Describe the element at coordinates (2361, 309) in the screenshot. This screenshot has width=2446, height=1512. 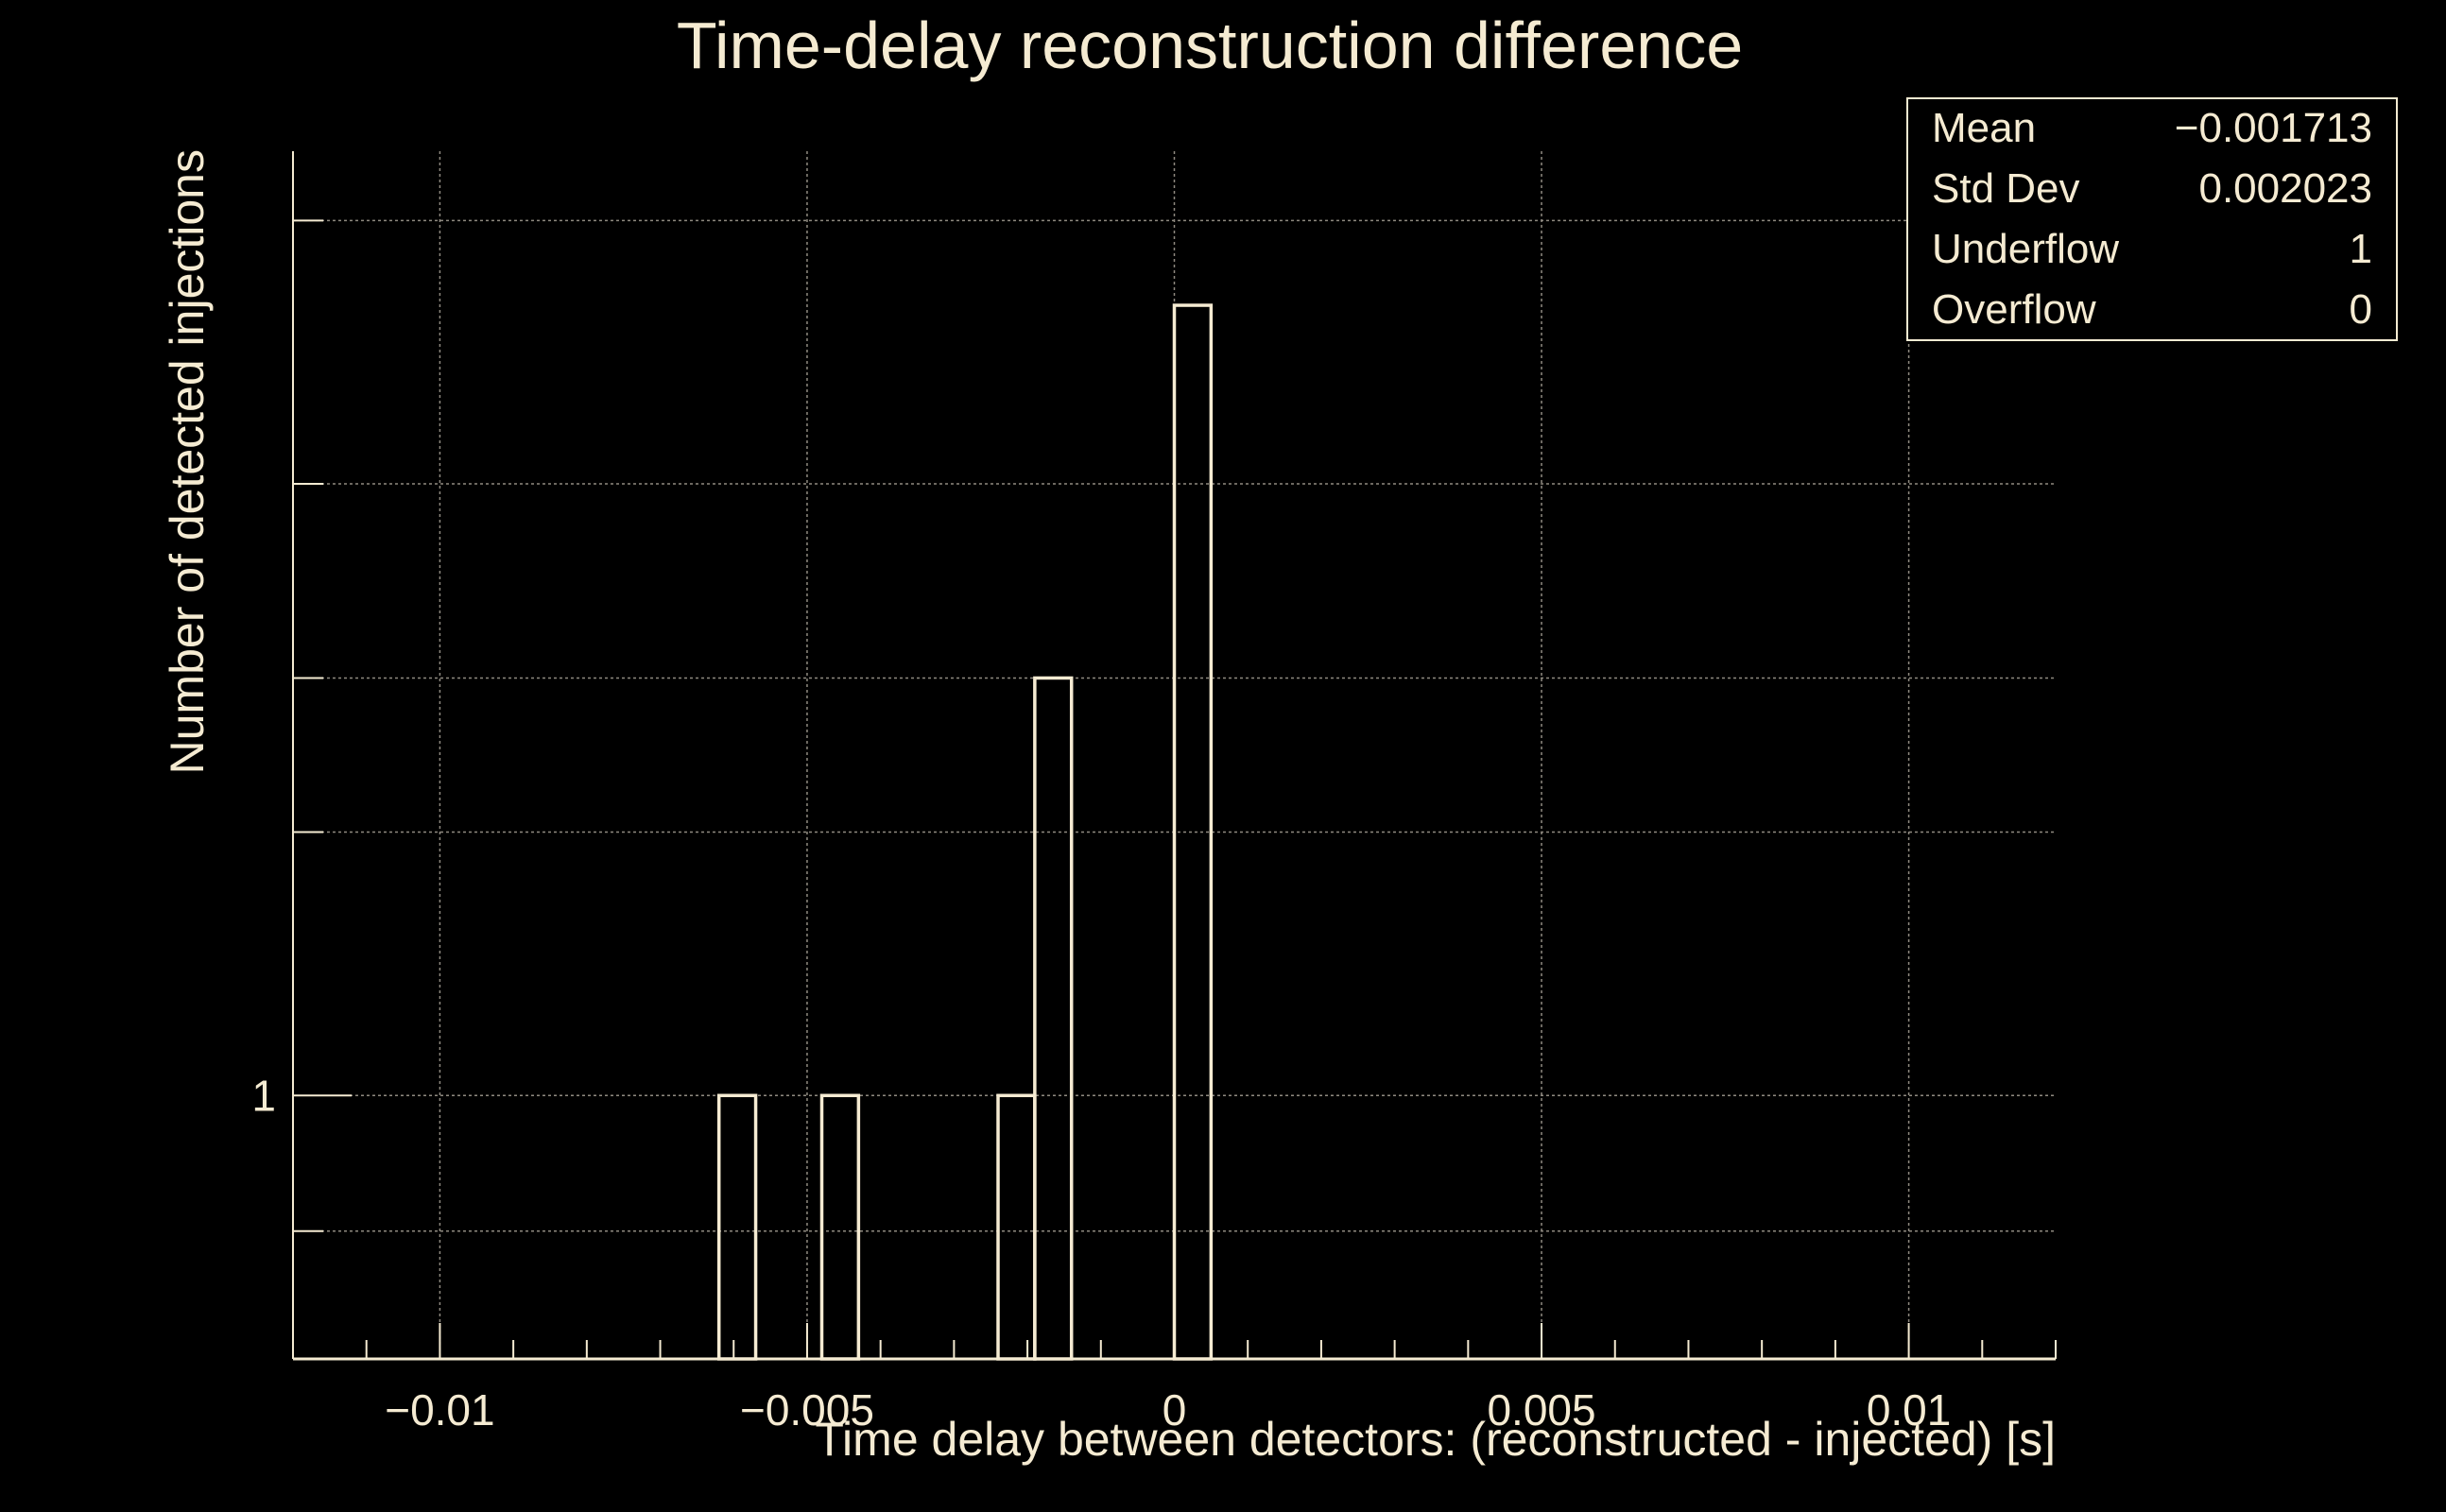
I see `stat-value-3: 0` at that location.